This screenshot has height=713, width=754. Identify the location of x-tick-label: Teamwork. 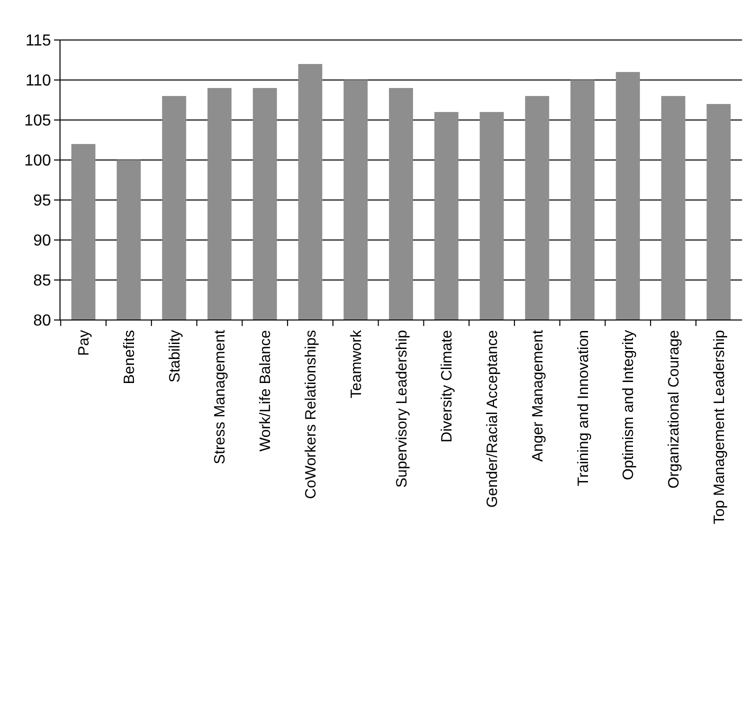
(356, 364).